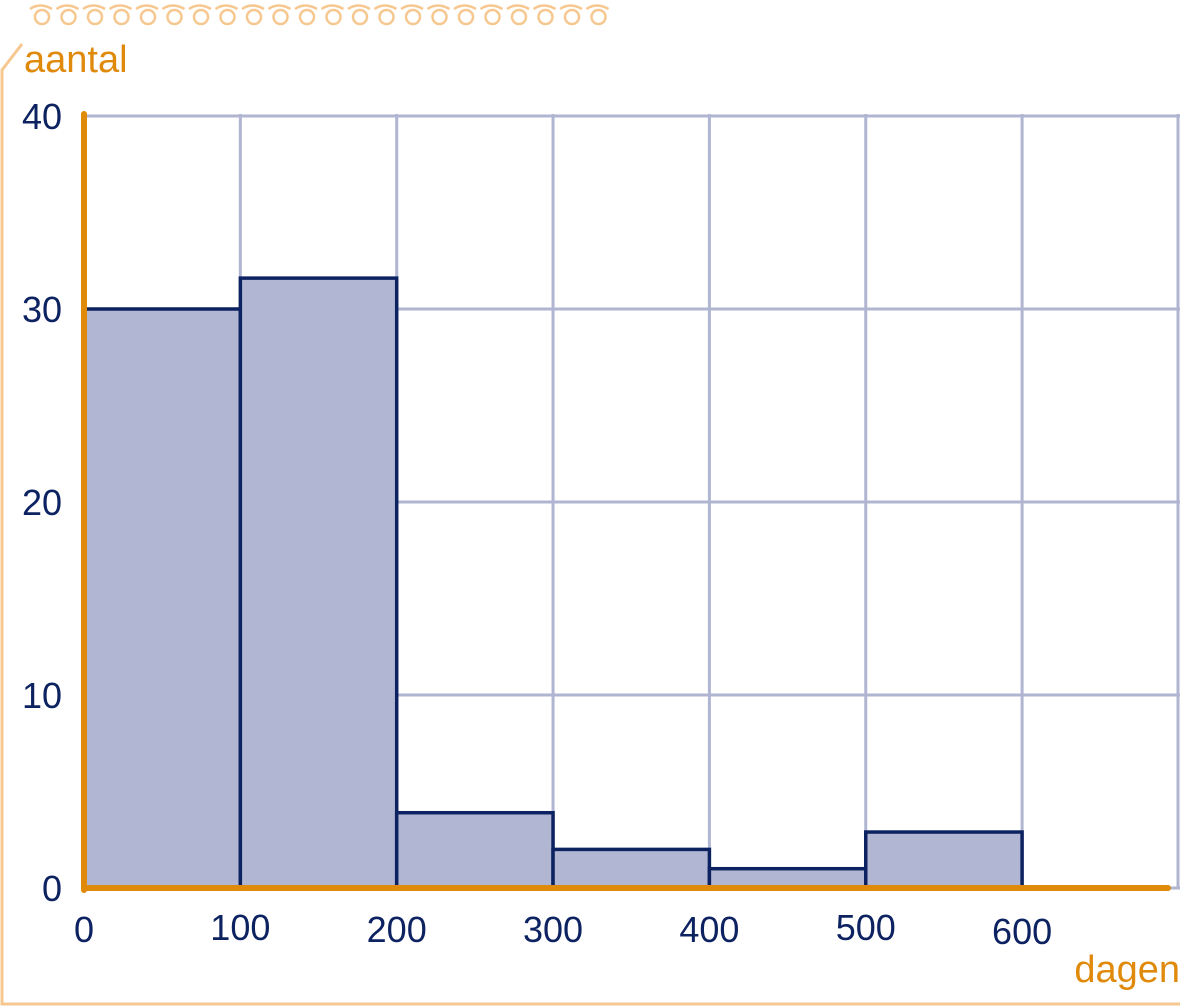 This screenshot has height=1008, width=1183. I want to click on y-axis-title: aantal, so click(76, 60).